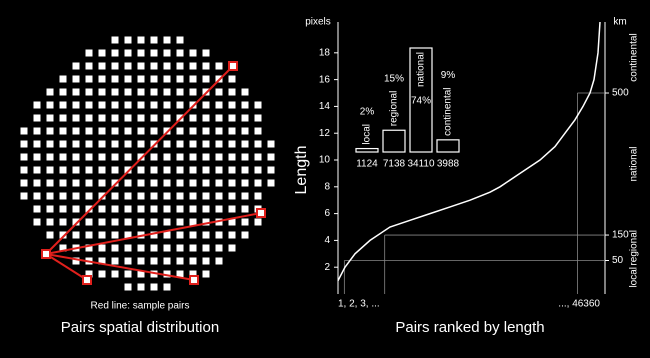 This screenshot has height=358, width=650. What do you see at coordinates (394, 109) in the screenshot?
I see `bar-category-label: regional` at bounding box center [394, 109].